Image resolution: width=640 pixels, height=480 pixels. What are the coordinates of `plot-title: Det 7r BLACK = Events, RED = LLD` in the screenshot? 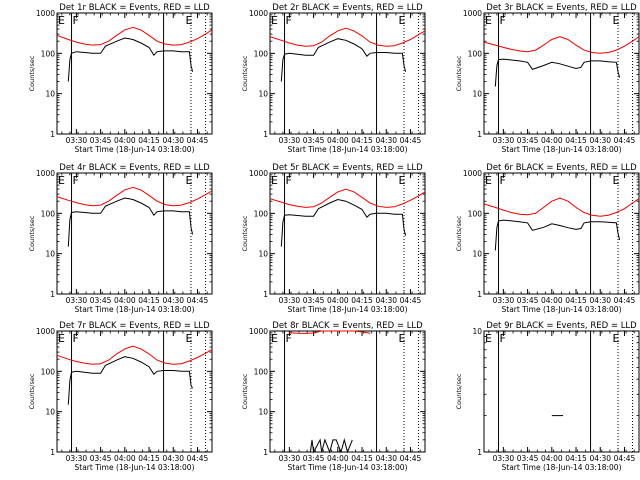 It's located at (134, 326).